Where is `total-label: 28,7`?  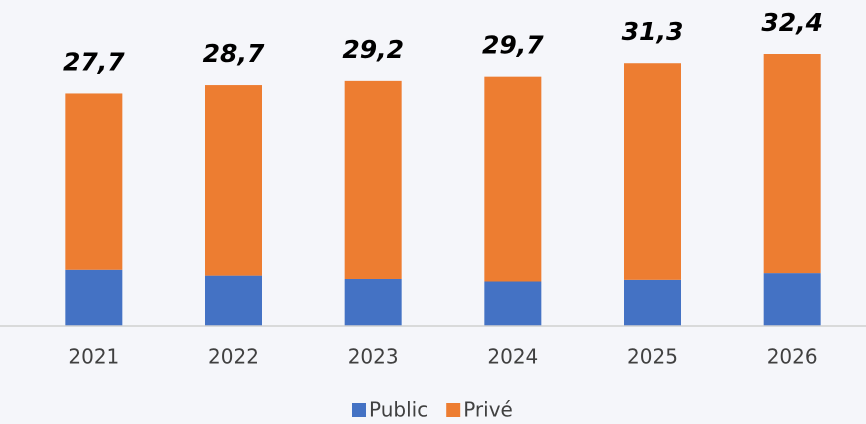
total-label: 28,7 is located at coordinates (234, 53).